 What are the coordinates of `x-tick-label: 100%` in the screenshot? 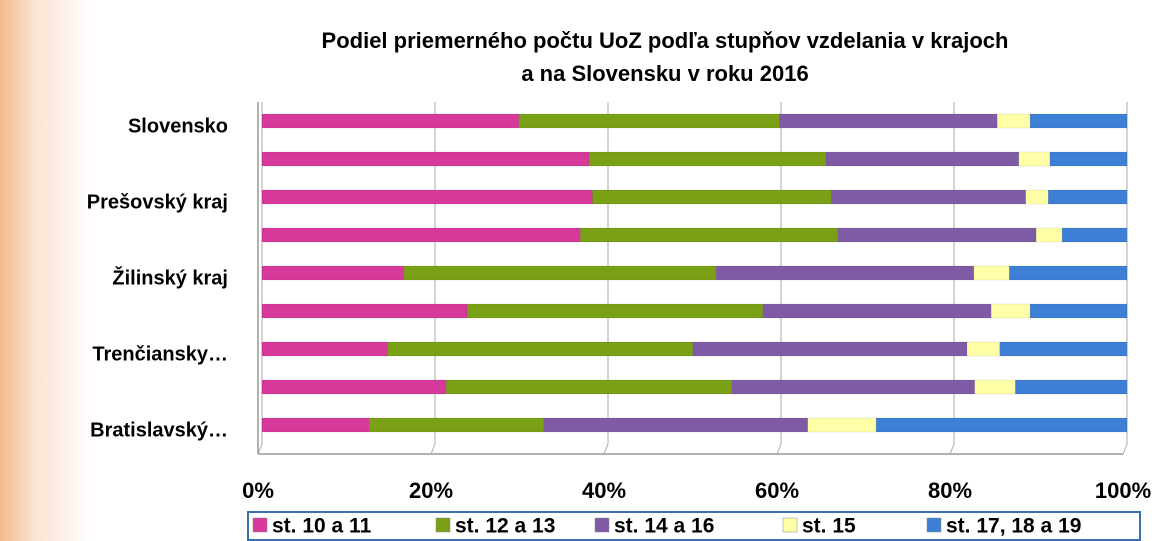 It's located at (1123, 490).